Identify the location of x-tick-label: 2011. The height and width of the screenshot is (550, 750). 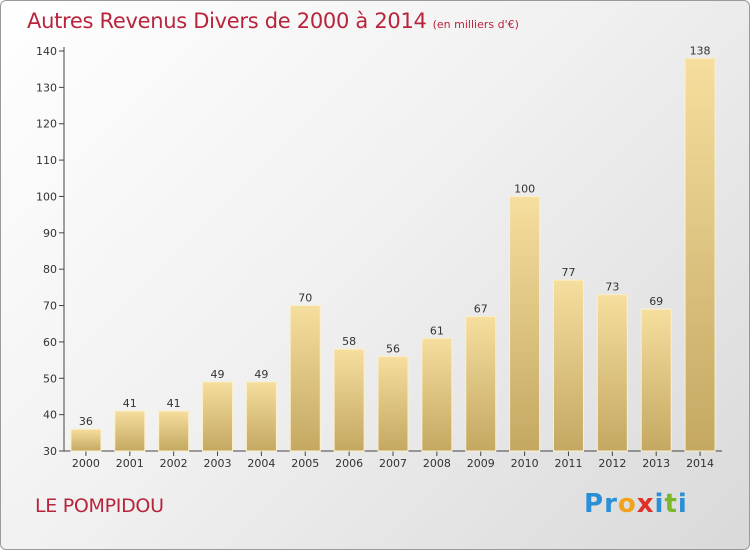
(568, 463).